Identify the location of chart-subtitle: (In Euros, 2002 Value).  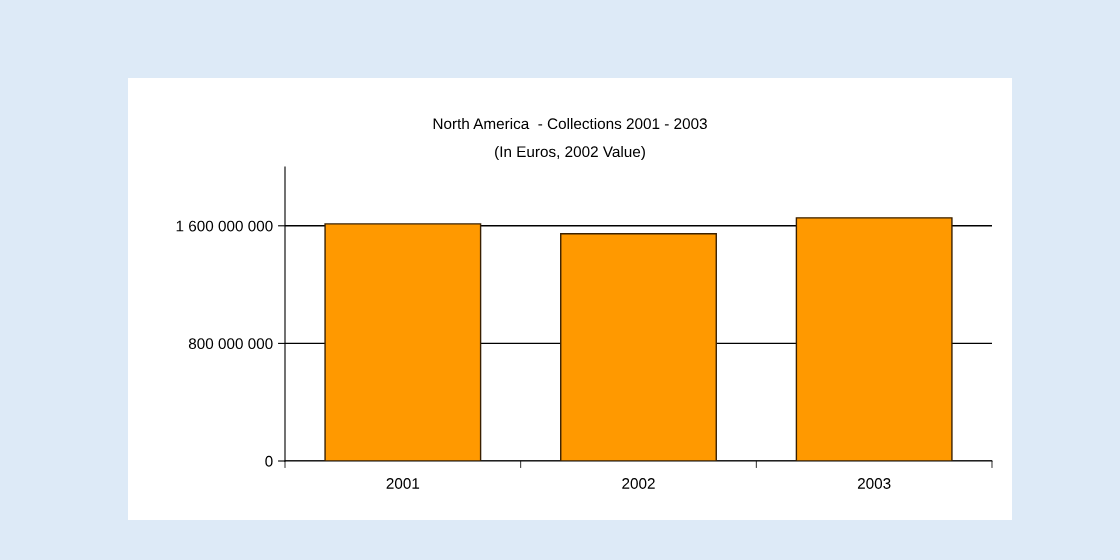
(570, 153).